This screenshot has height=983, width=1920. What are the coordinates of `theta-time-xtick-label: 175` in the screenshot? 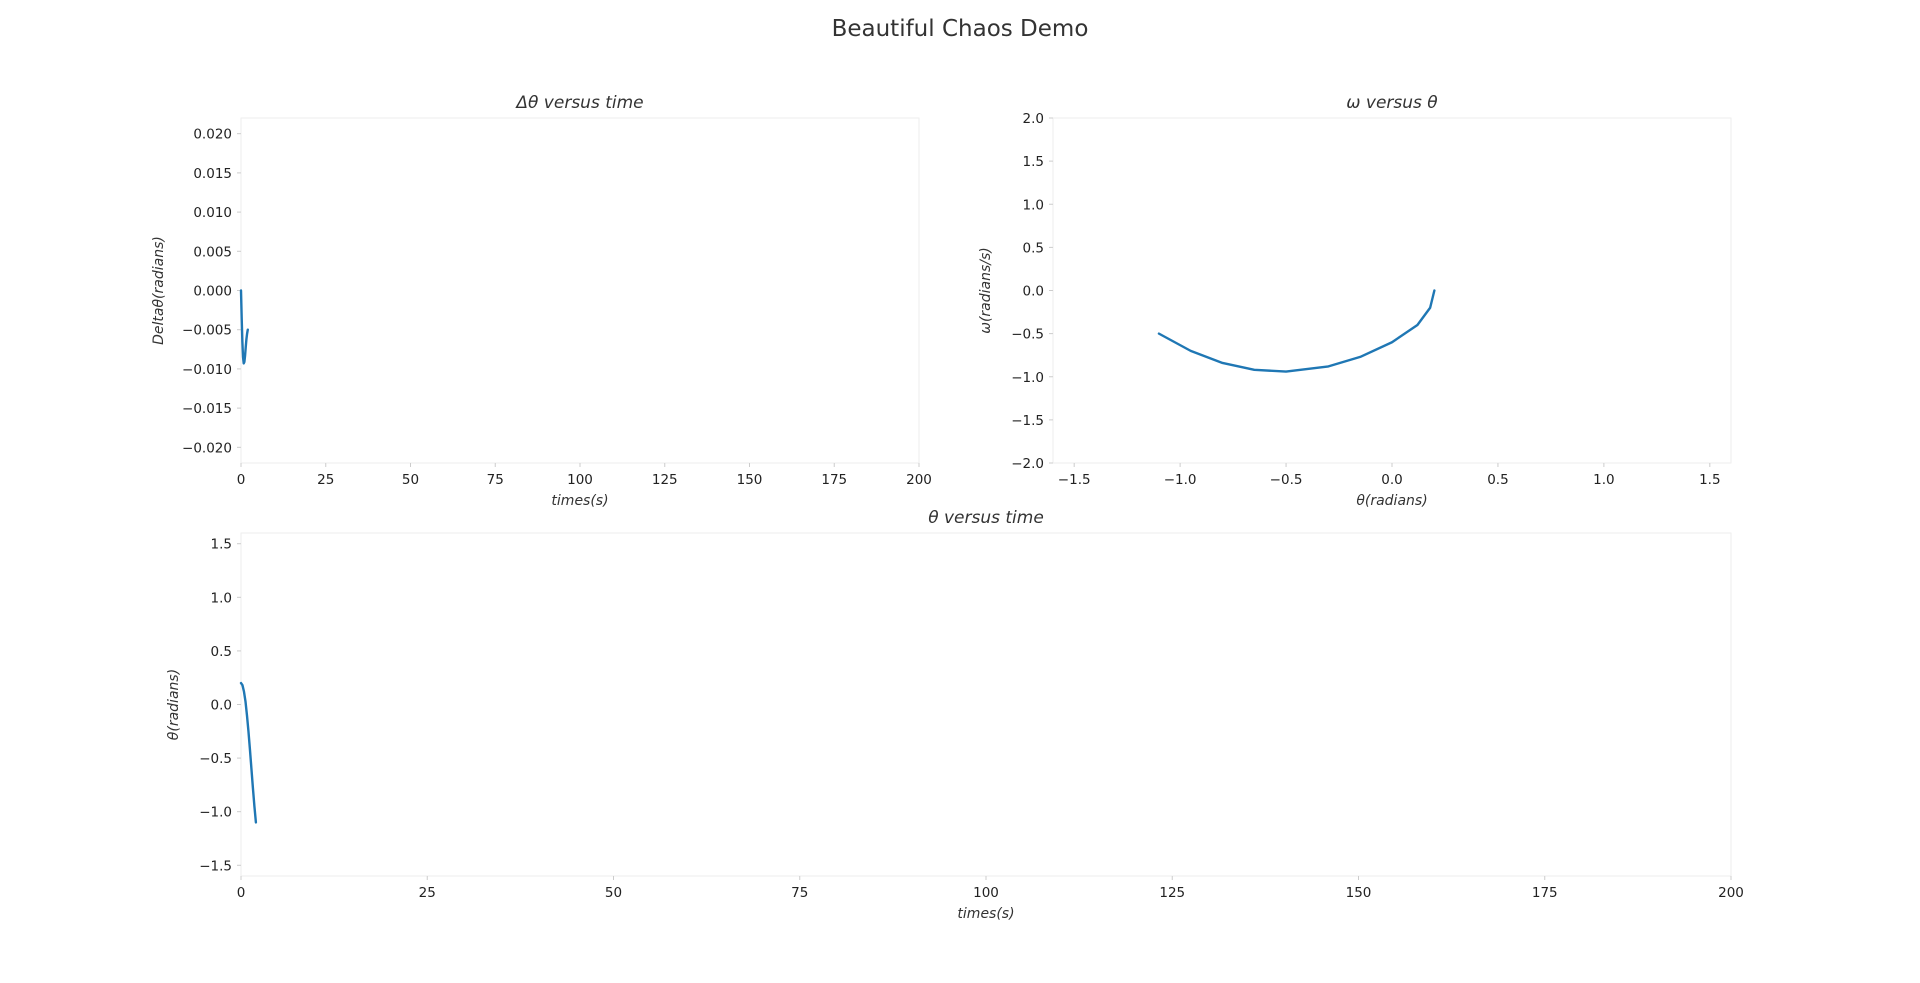 It's located at (1545, 893).